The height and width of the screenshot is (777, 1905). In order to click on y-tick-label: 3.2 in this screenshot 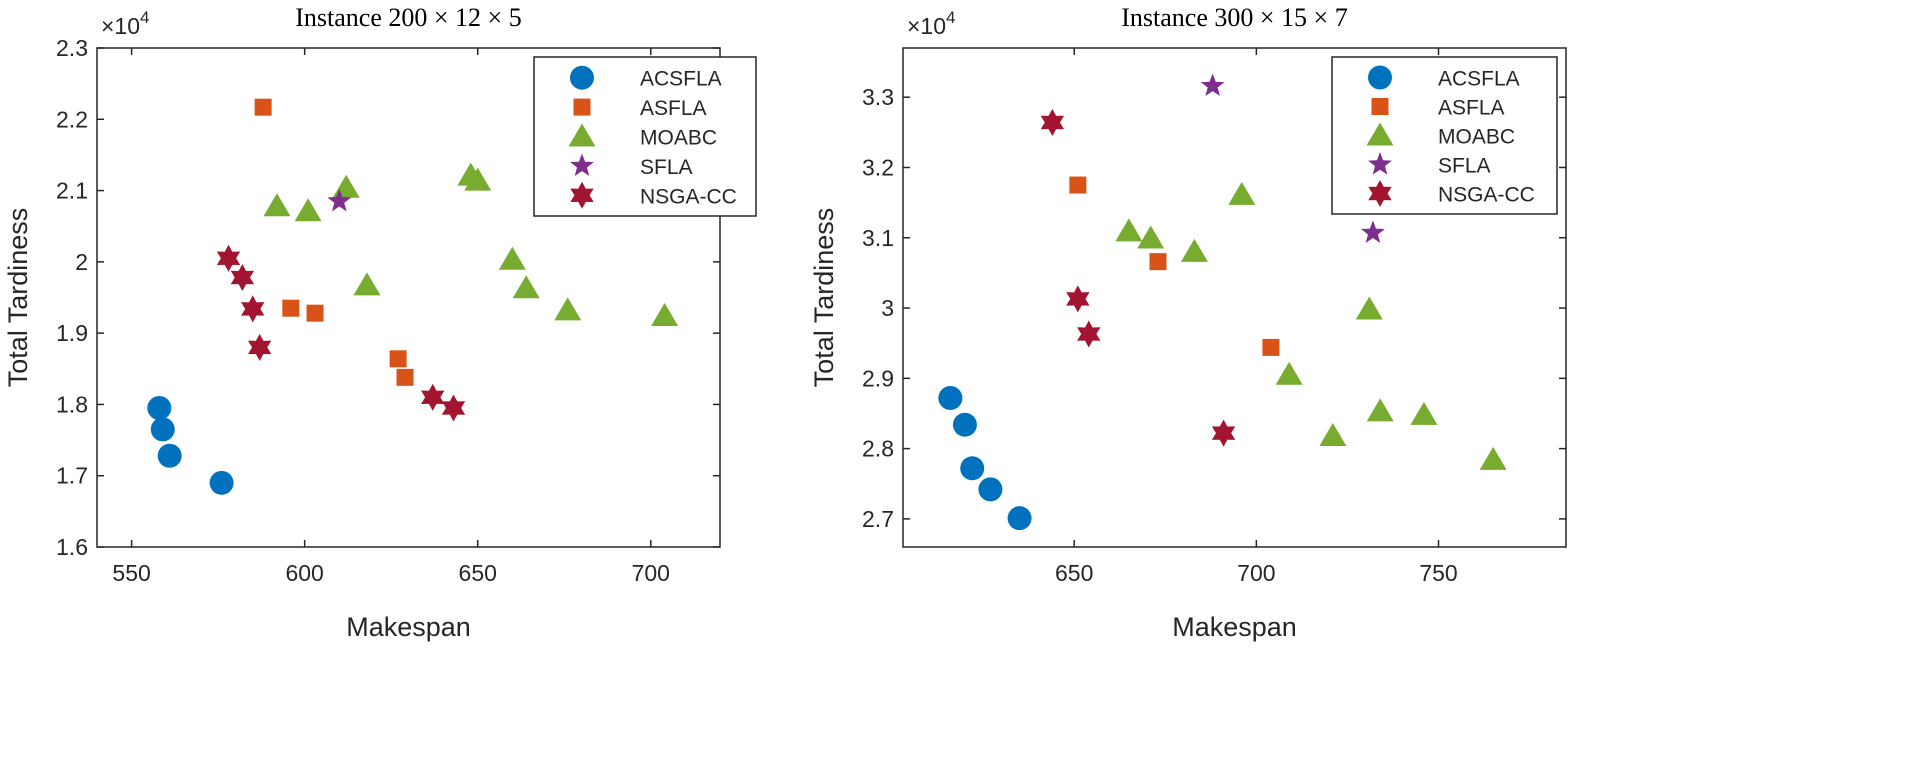, I will do `click(878, 167)`.